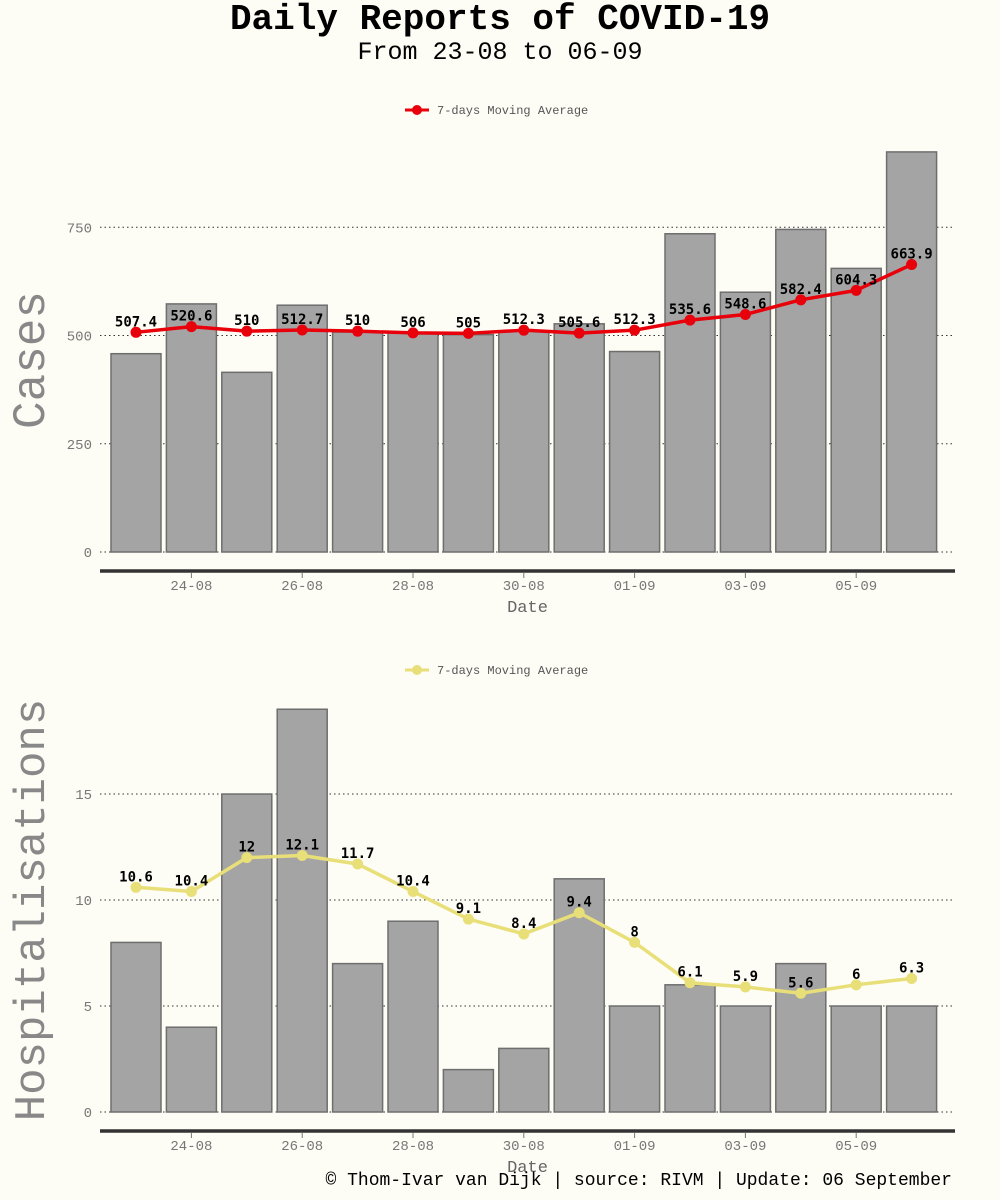 The width and height of the screenshot is (1000, 1200). I want to click on moving-average-data-label: 10.4, so click(192, 882).